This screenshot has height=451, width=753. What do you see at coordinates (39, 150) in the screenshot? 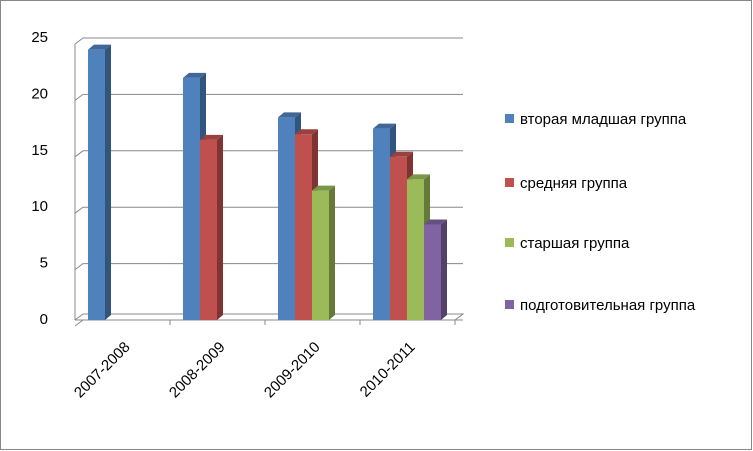
I see `y-tick-label: 15` at bounding box center [39, 150].